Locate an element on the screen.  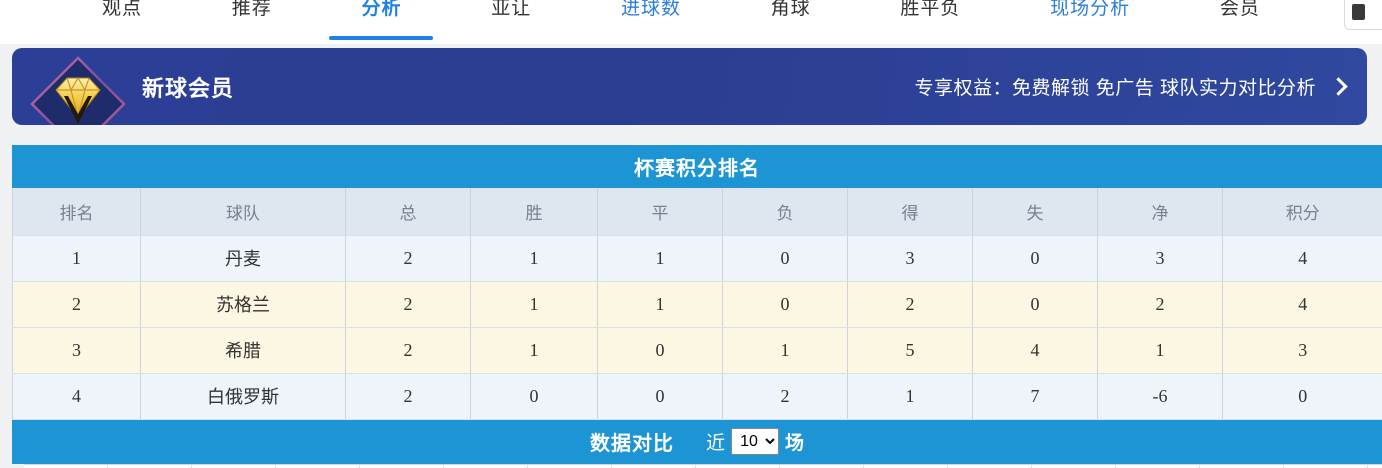
standings-header-row: 排名 球队总胜平负得失净积分 is located at coordinates (697, 212).